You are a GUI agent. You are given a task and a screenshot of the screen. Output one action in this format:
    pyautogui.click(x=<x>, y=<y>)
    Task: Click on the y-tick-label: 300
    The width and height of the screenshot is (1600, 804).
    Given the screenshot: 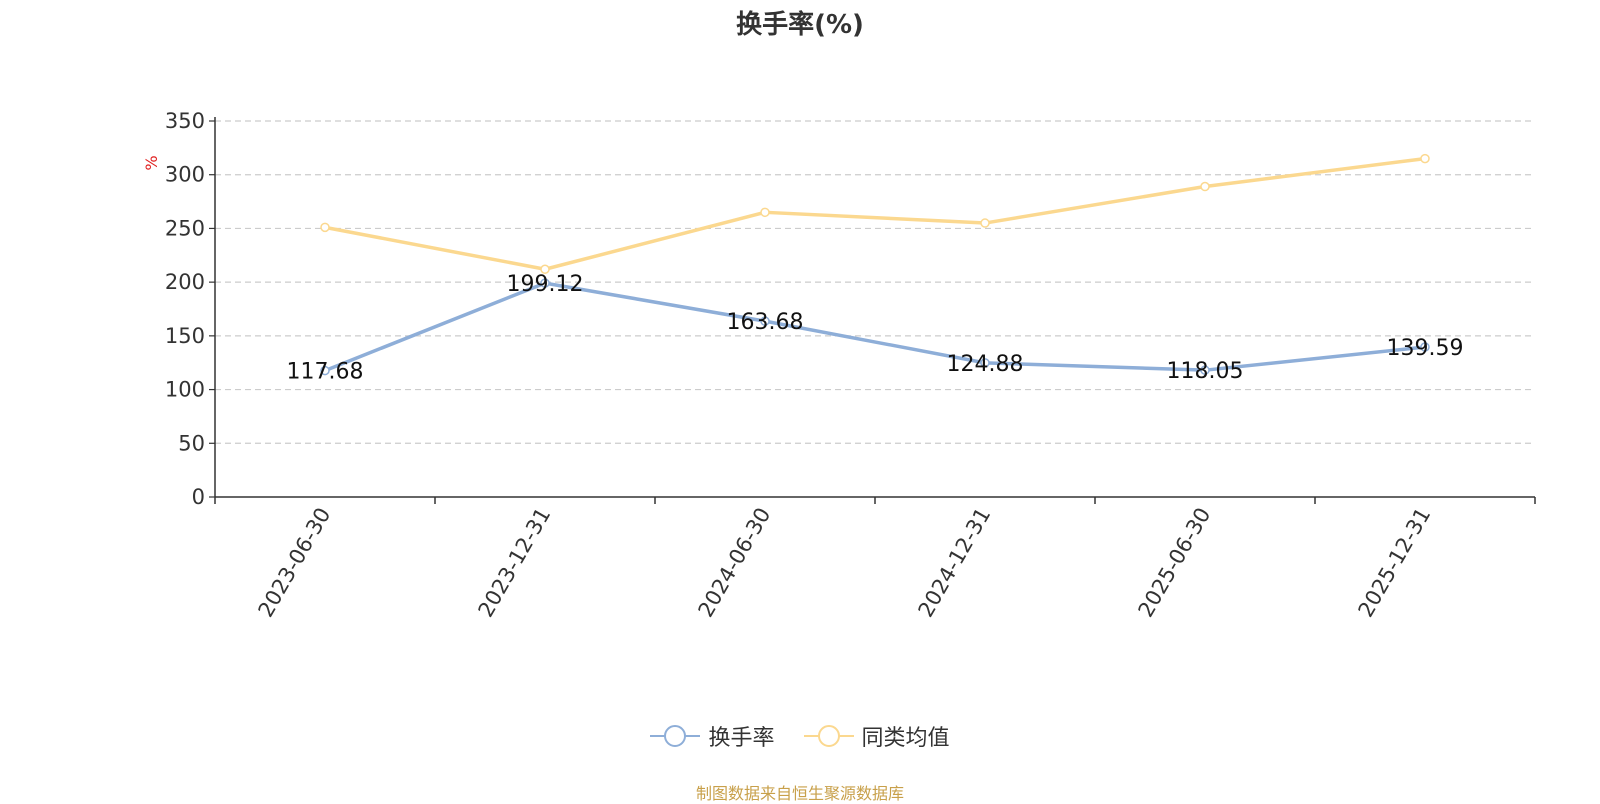 What is the action you would take?
    pyautogui.click(x=185, y=175)
    